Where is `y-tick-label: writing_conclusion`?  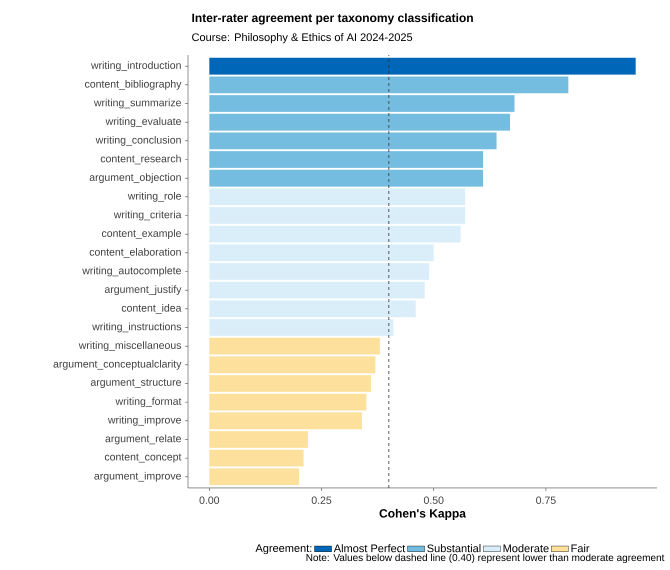 y-tick-label: writing_conclusion is located at coordinates (138, 141).